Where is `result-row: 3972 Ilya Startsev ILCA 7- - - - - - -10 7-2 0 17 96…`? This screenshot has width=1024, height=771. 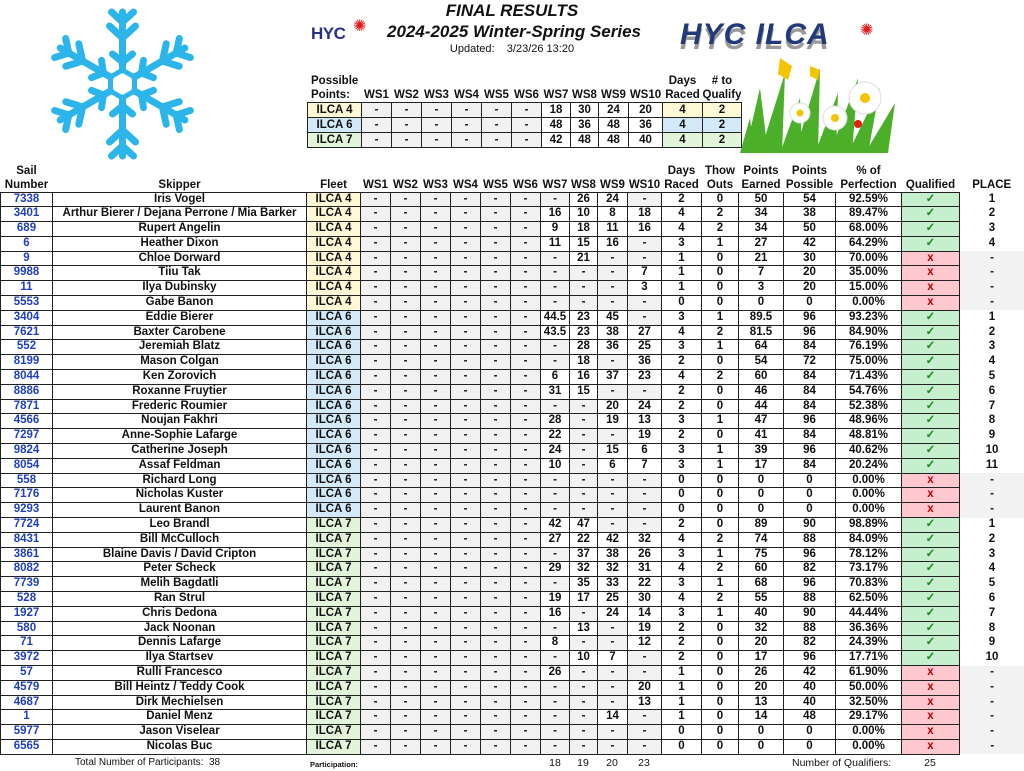 result-row: 3972 Ilya Startsev ILCA 7- - - - - - -10 7-2 0 17 96… is located at coordinates (512, 658).